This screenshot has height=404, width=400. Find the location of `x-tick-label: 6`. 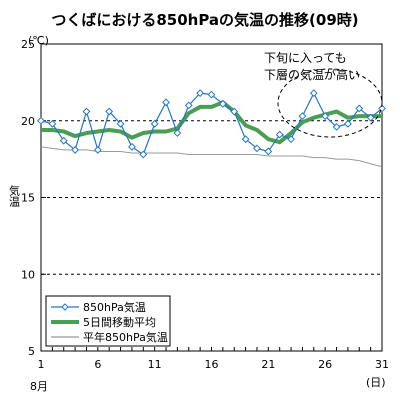

x-tick-label: 6 is located at coordinates (97, 364).